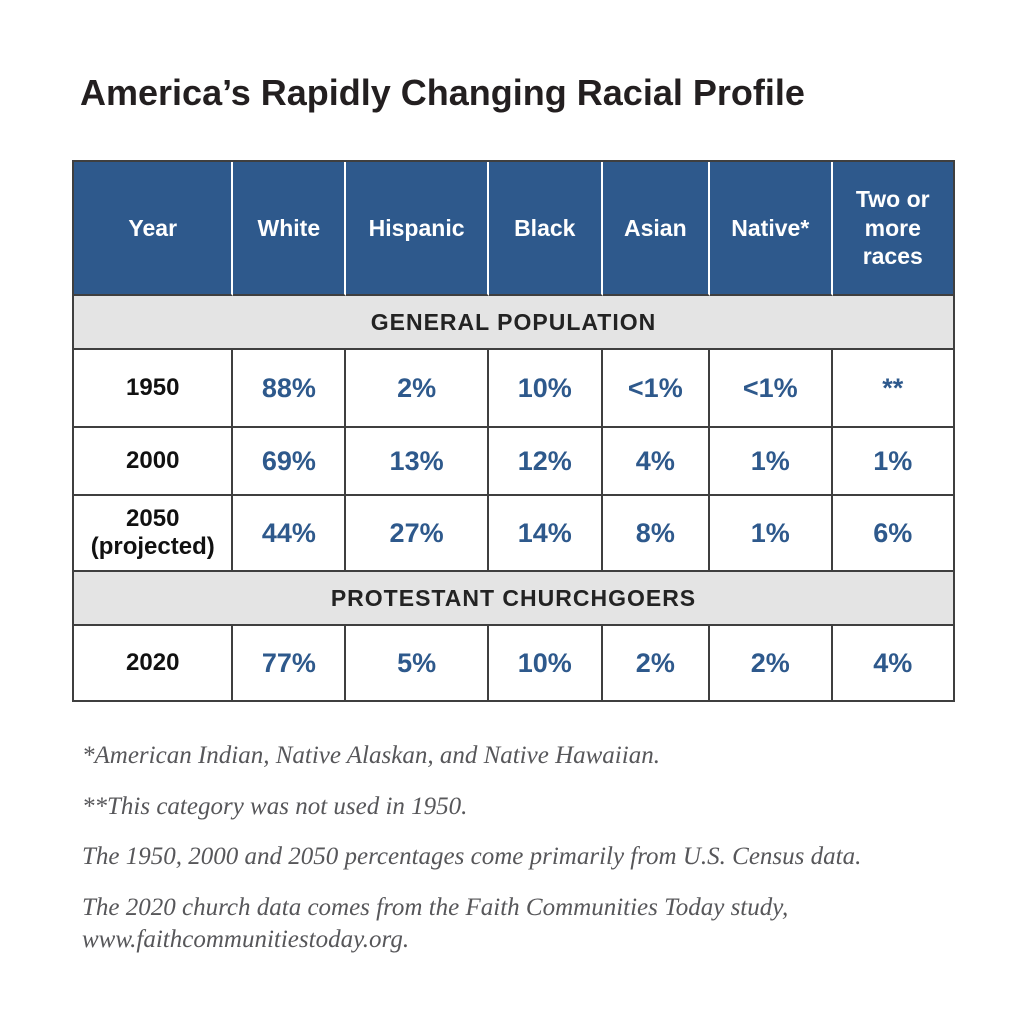  What do you see at coordinates (771, 389) in the screenshot?
I see `value-cell-native: <1%` at bounding box center [771, 389].